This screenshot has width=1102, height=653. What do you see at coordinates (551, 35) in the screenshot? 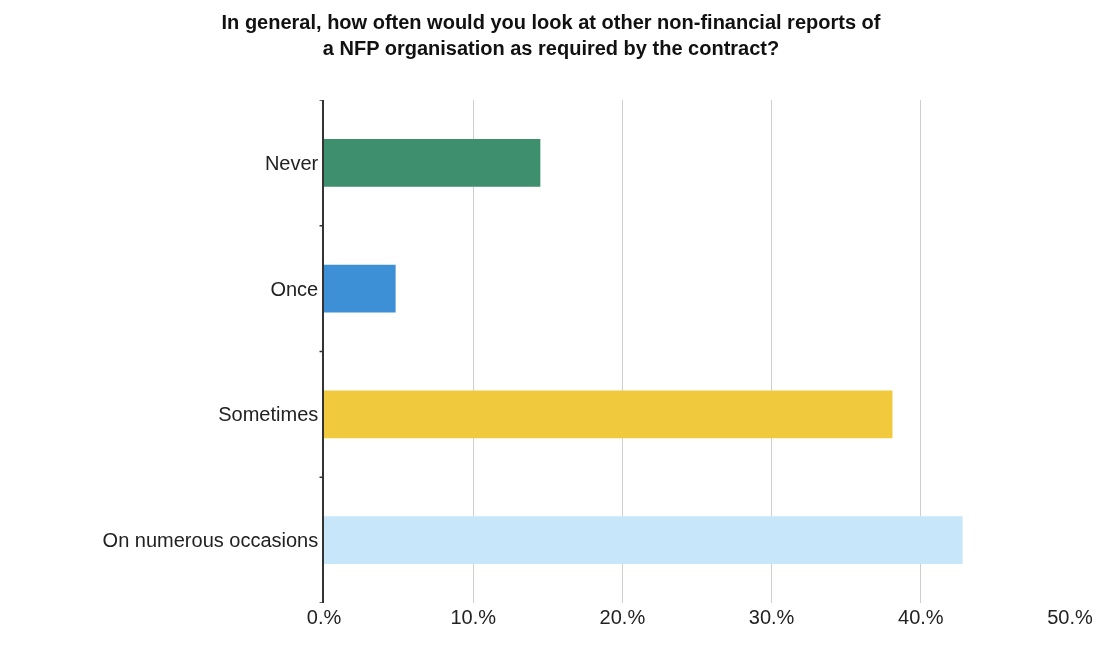
I see `chart-title: In general, how often would you look at other non-financial reports of a NFP organisation as required by the contract?` at bounding box center [551, 35].